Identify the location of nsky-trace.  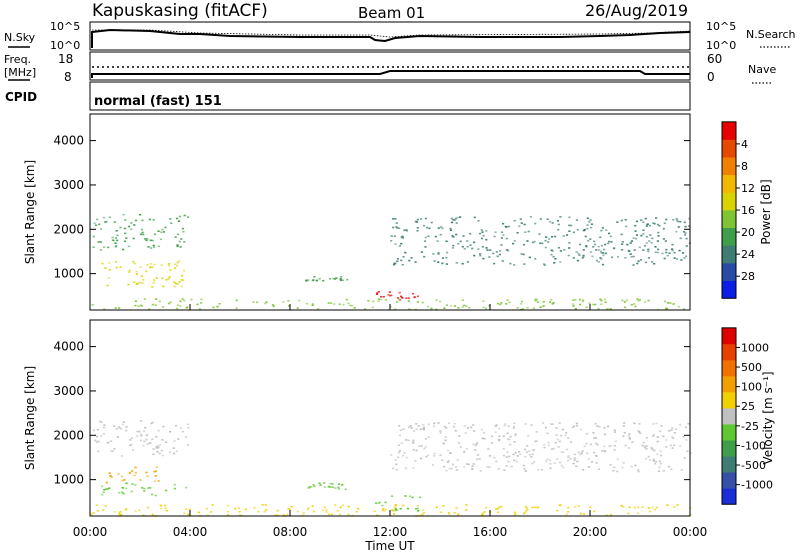
(391, 39).